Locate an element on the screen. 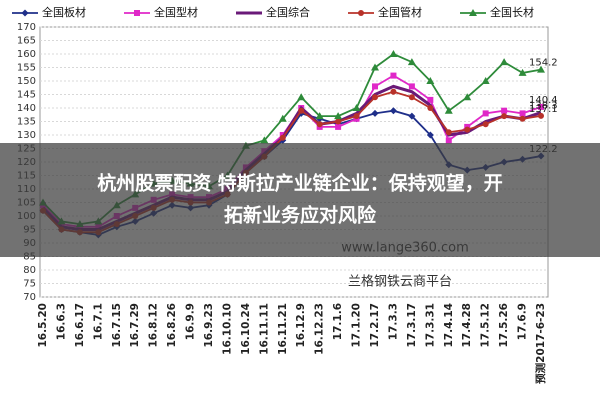 This screenshot has height=404, width=600. x-tick-label: 16.9.23 is located at coordinates (209, 325).